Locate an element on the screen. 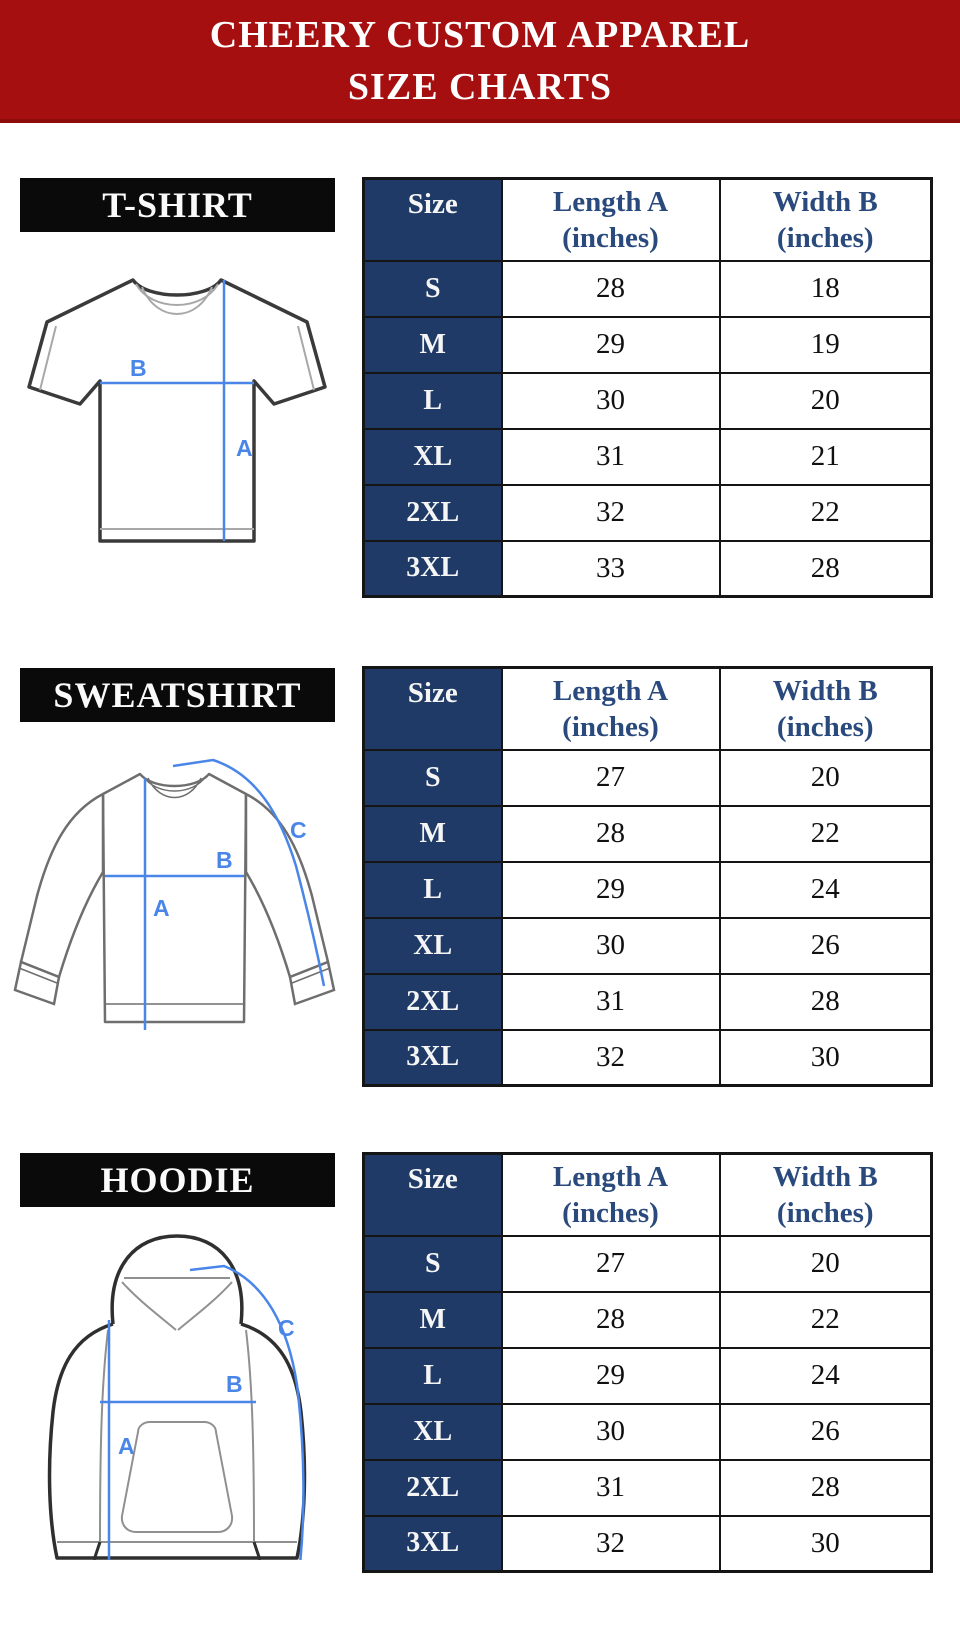  hoodie-hood-outline is located at coordinates (177, 1279).